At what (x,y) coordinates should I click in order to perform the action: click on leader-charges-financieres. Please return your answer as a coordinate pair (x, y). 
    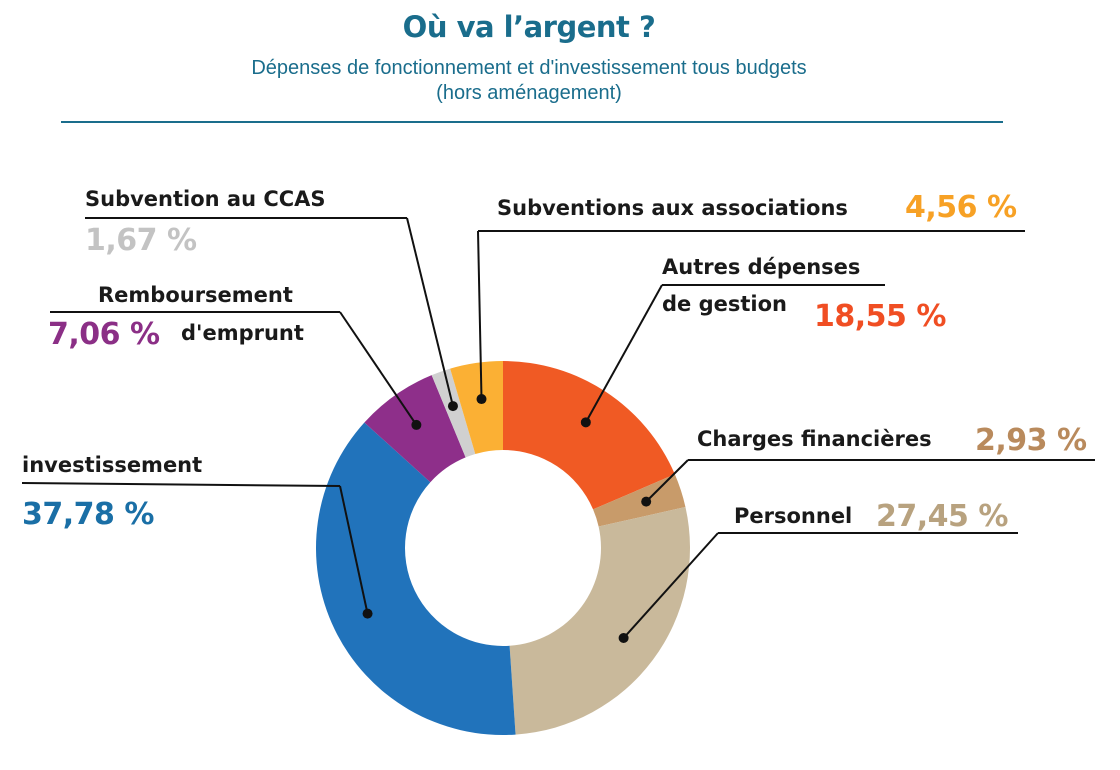
    Looking at the image, I should click on (667, 481).